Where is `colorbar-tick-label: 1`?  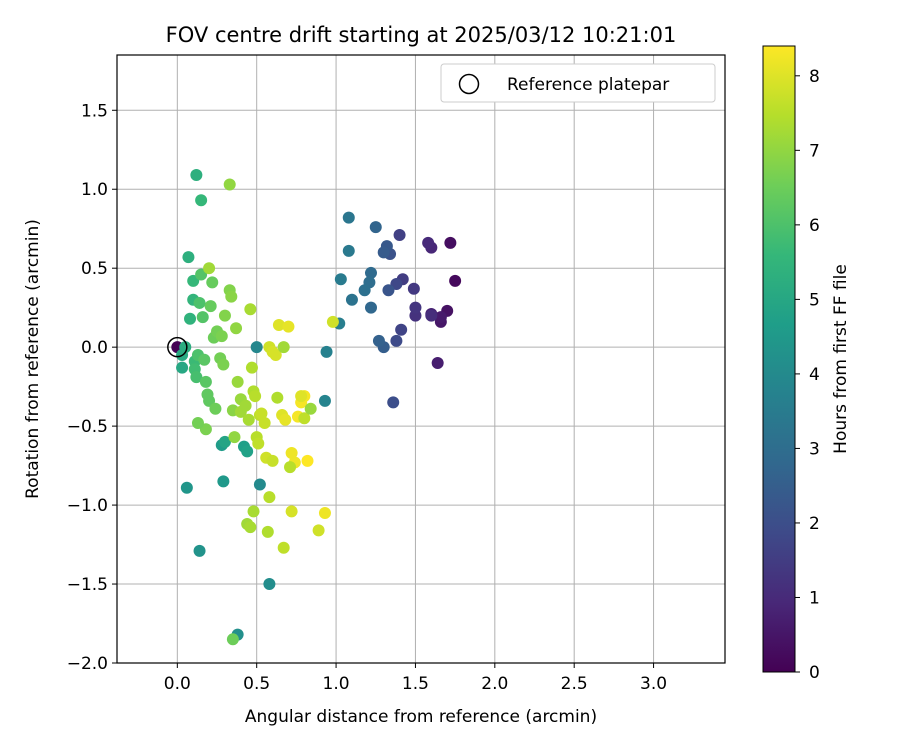 colorbar-tick-label: 1 is located at coordinates (814, 598).